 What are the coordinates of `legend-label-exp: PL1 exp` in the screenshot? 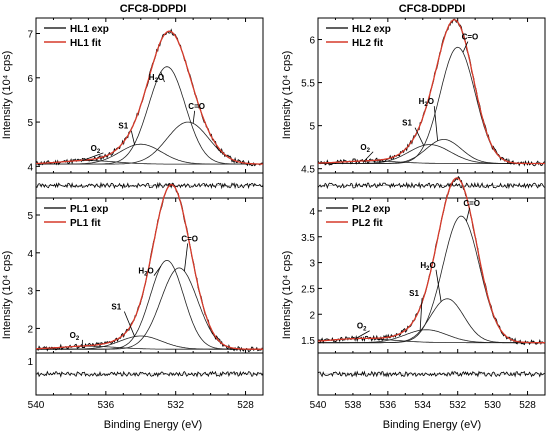 It's located at (89, 209).